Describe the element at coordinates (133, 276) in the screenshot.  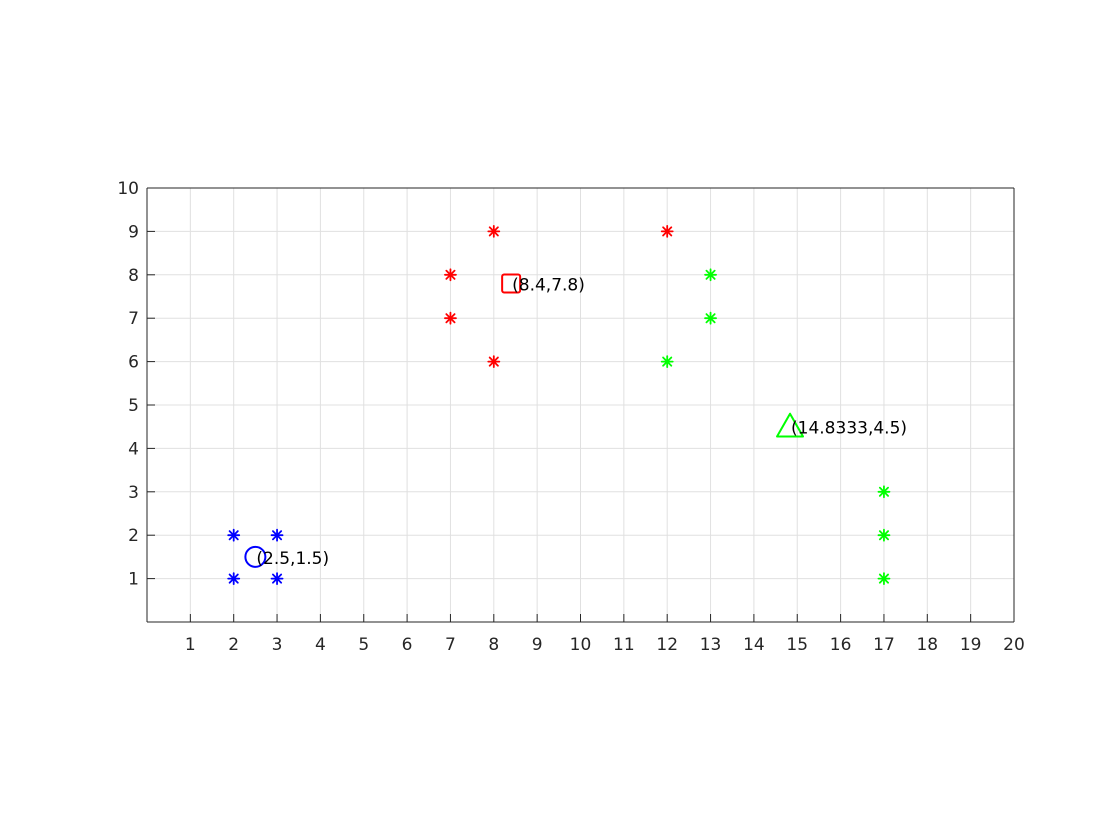
I see `y-tick-label-8: 8` at that location.